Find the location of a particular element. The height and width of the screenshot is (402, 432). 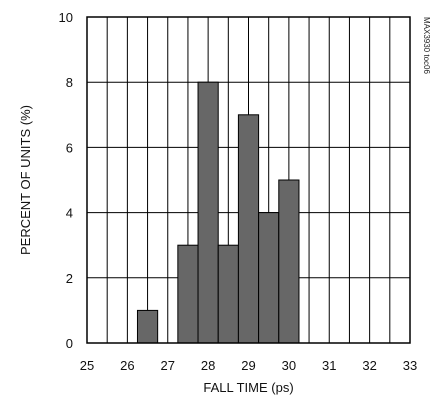

x-tick-label: 27 is located at coordinates (168, 365).